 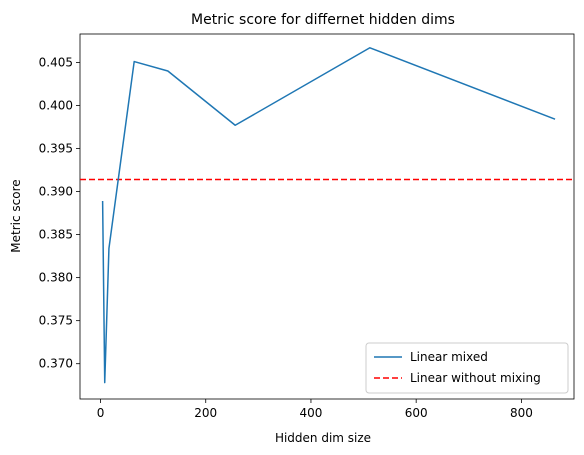 I want to click on x-tick-label-1: 200, so click(x=205, y=413).